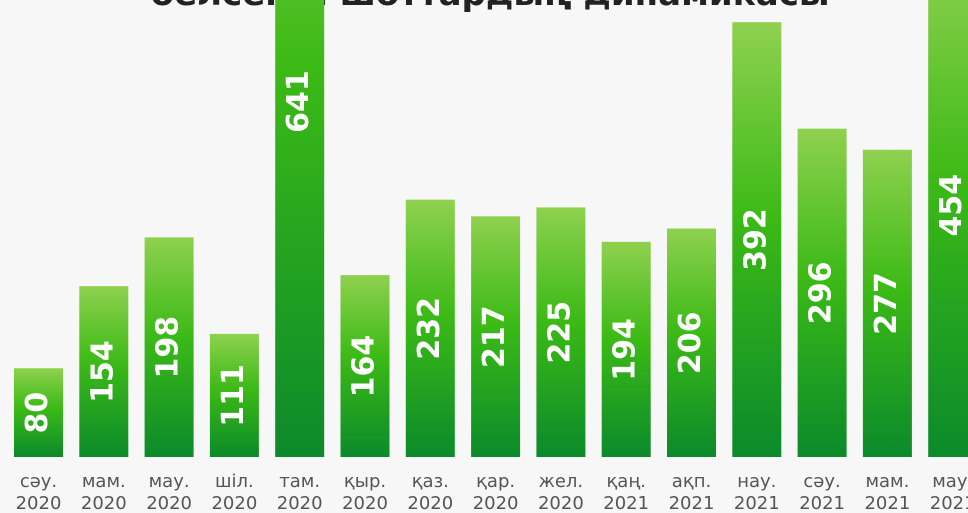 This screenshot has height=513, width=968. I want to click on bar-value-label: 164, so click(364, 366).